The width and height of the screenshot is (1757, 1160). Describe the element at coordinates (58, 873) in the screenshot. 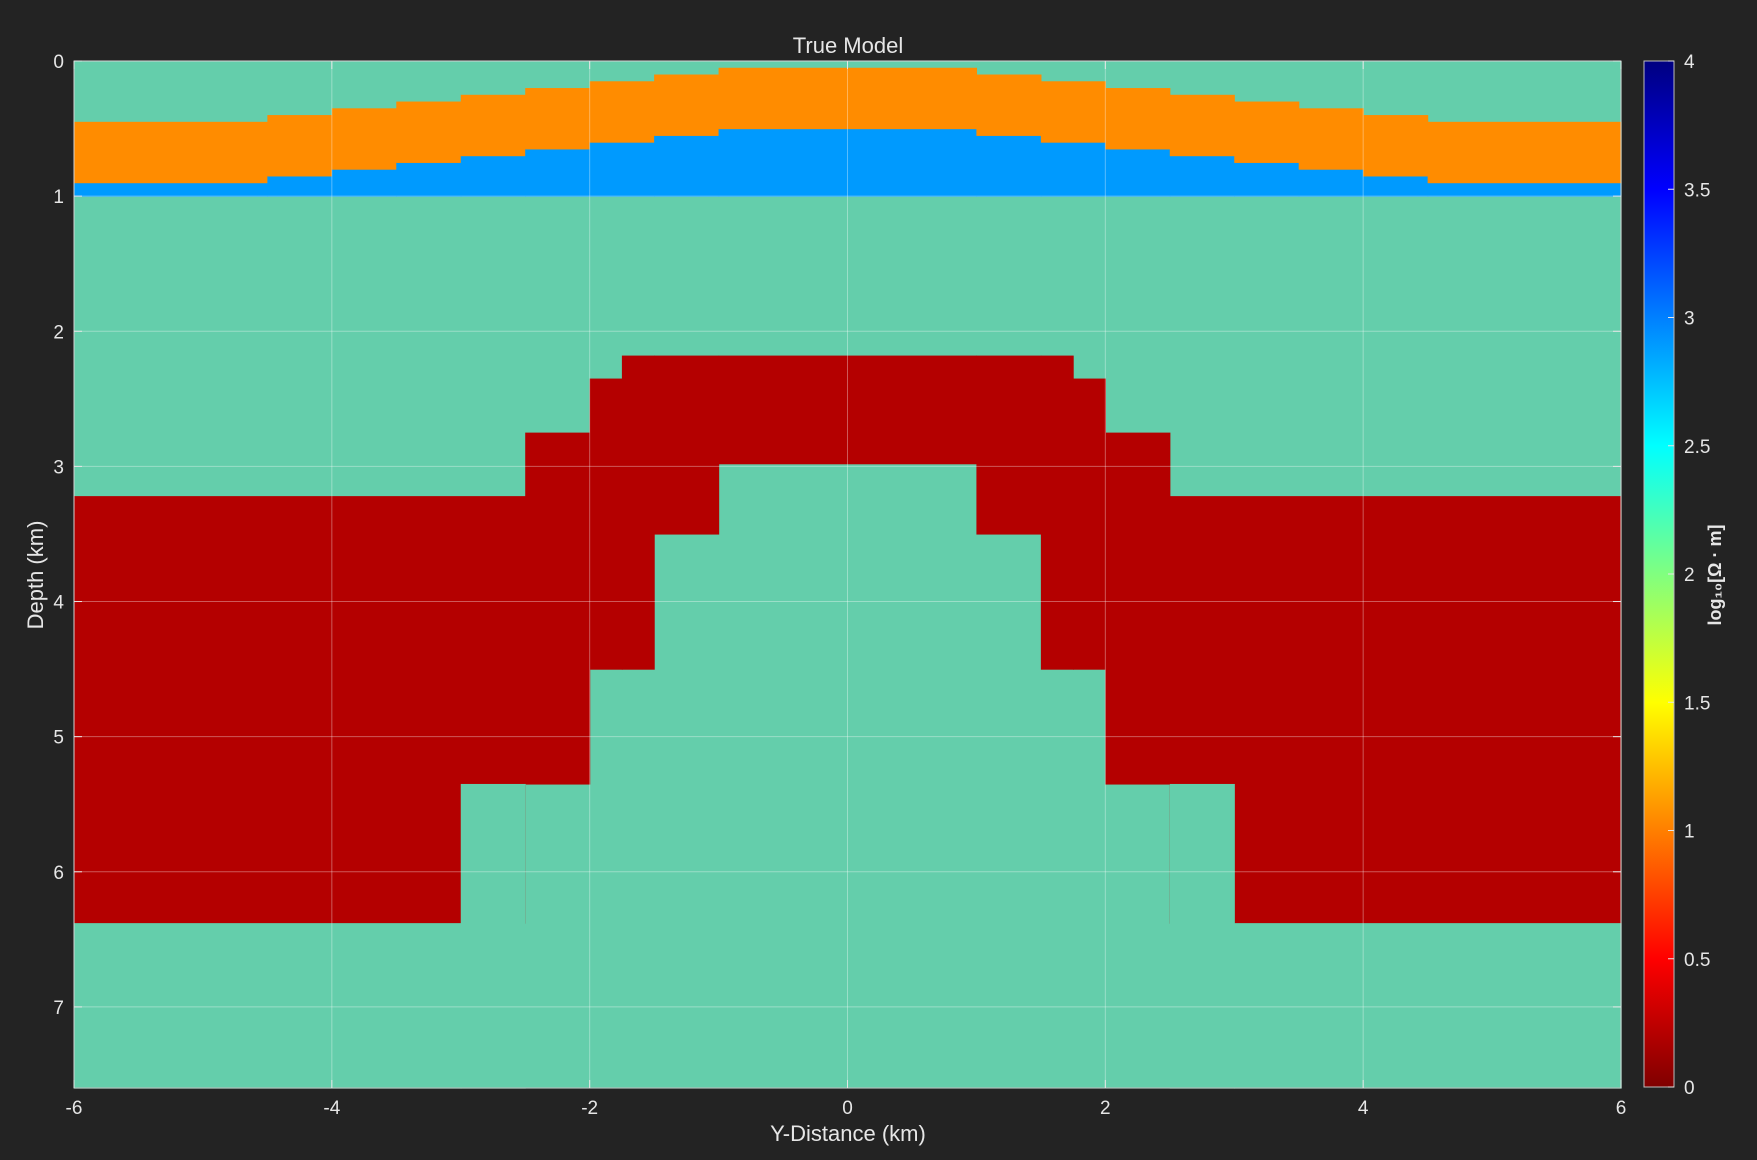

I see `y-tick-label: 6` at that location.